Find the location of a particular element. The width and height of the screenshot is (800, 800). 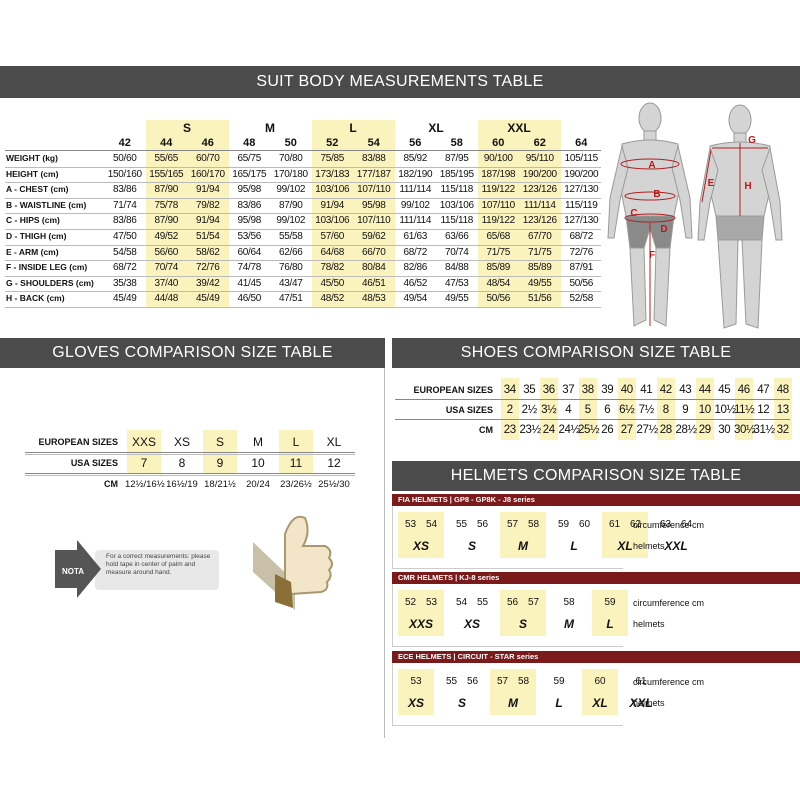

row-label: CM is located at coordinates (111, 484).